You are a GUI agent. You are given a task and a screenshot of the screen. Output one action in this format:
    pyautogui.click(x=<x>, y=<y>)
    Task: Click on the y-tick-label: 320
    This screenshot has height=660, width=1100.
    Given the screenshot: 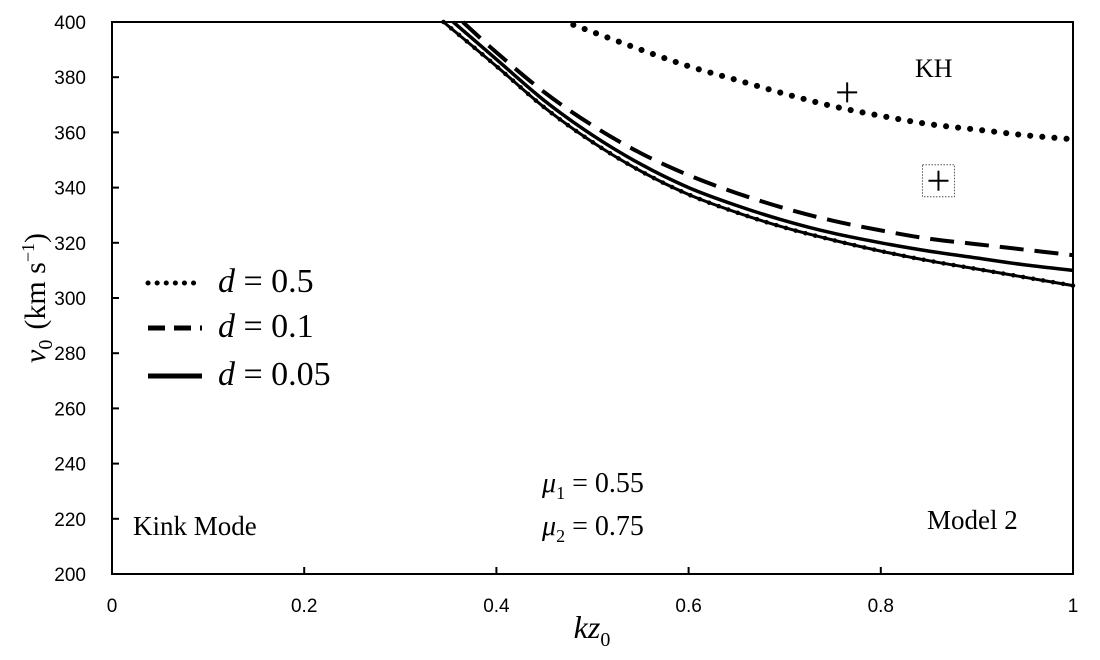 What is the action you would take?
    pyautogui.click(x=70, y=244)
    